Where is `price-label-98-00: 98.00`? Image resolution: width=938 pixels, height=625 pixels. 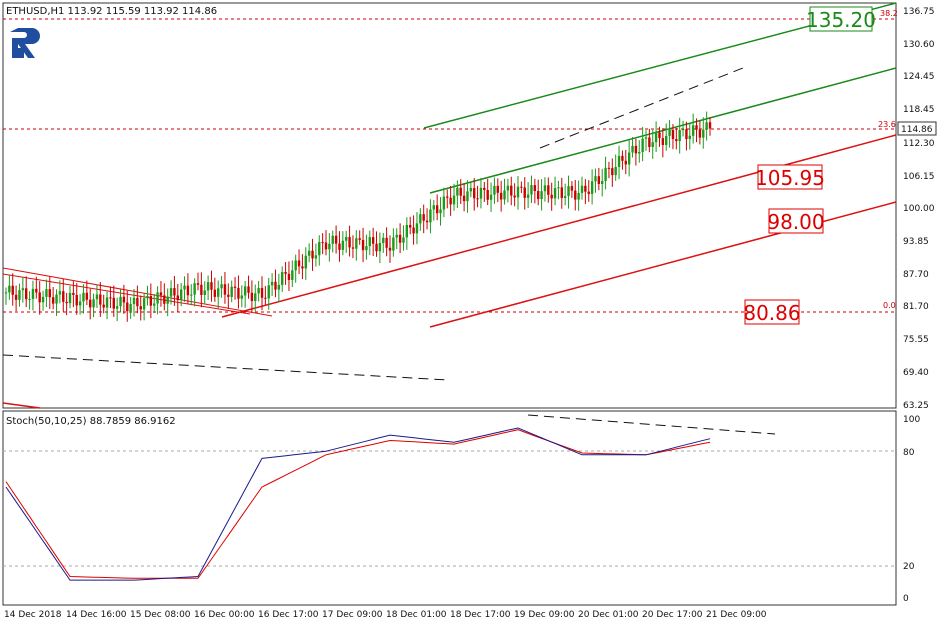
price-label-98-00: 98.00 is located at coordinates (796, 221).